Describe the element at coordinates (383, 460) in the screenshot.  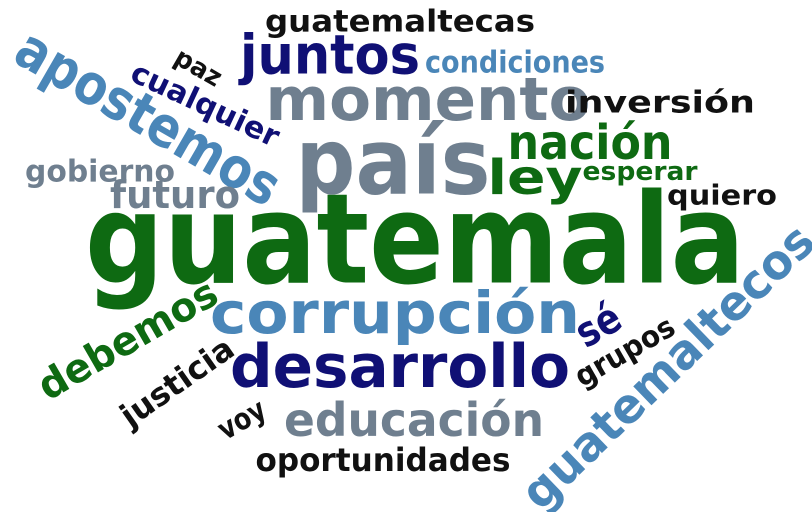
I see `word: oportunidades` at that location.